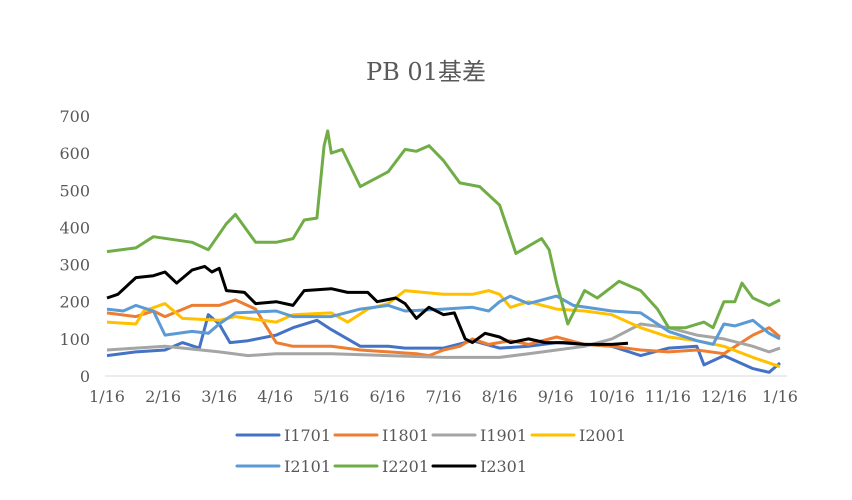 The height and width of the screenshot is (500, 852). I want to click on series-line-i1701, so click(443, 343).